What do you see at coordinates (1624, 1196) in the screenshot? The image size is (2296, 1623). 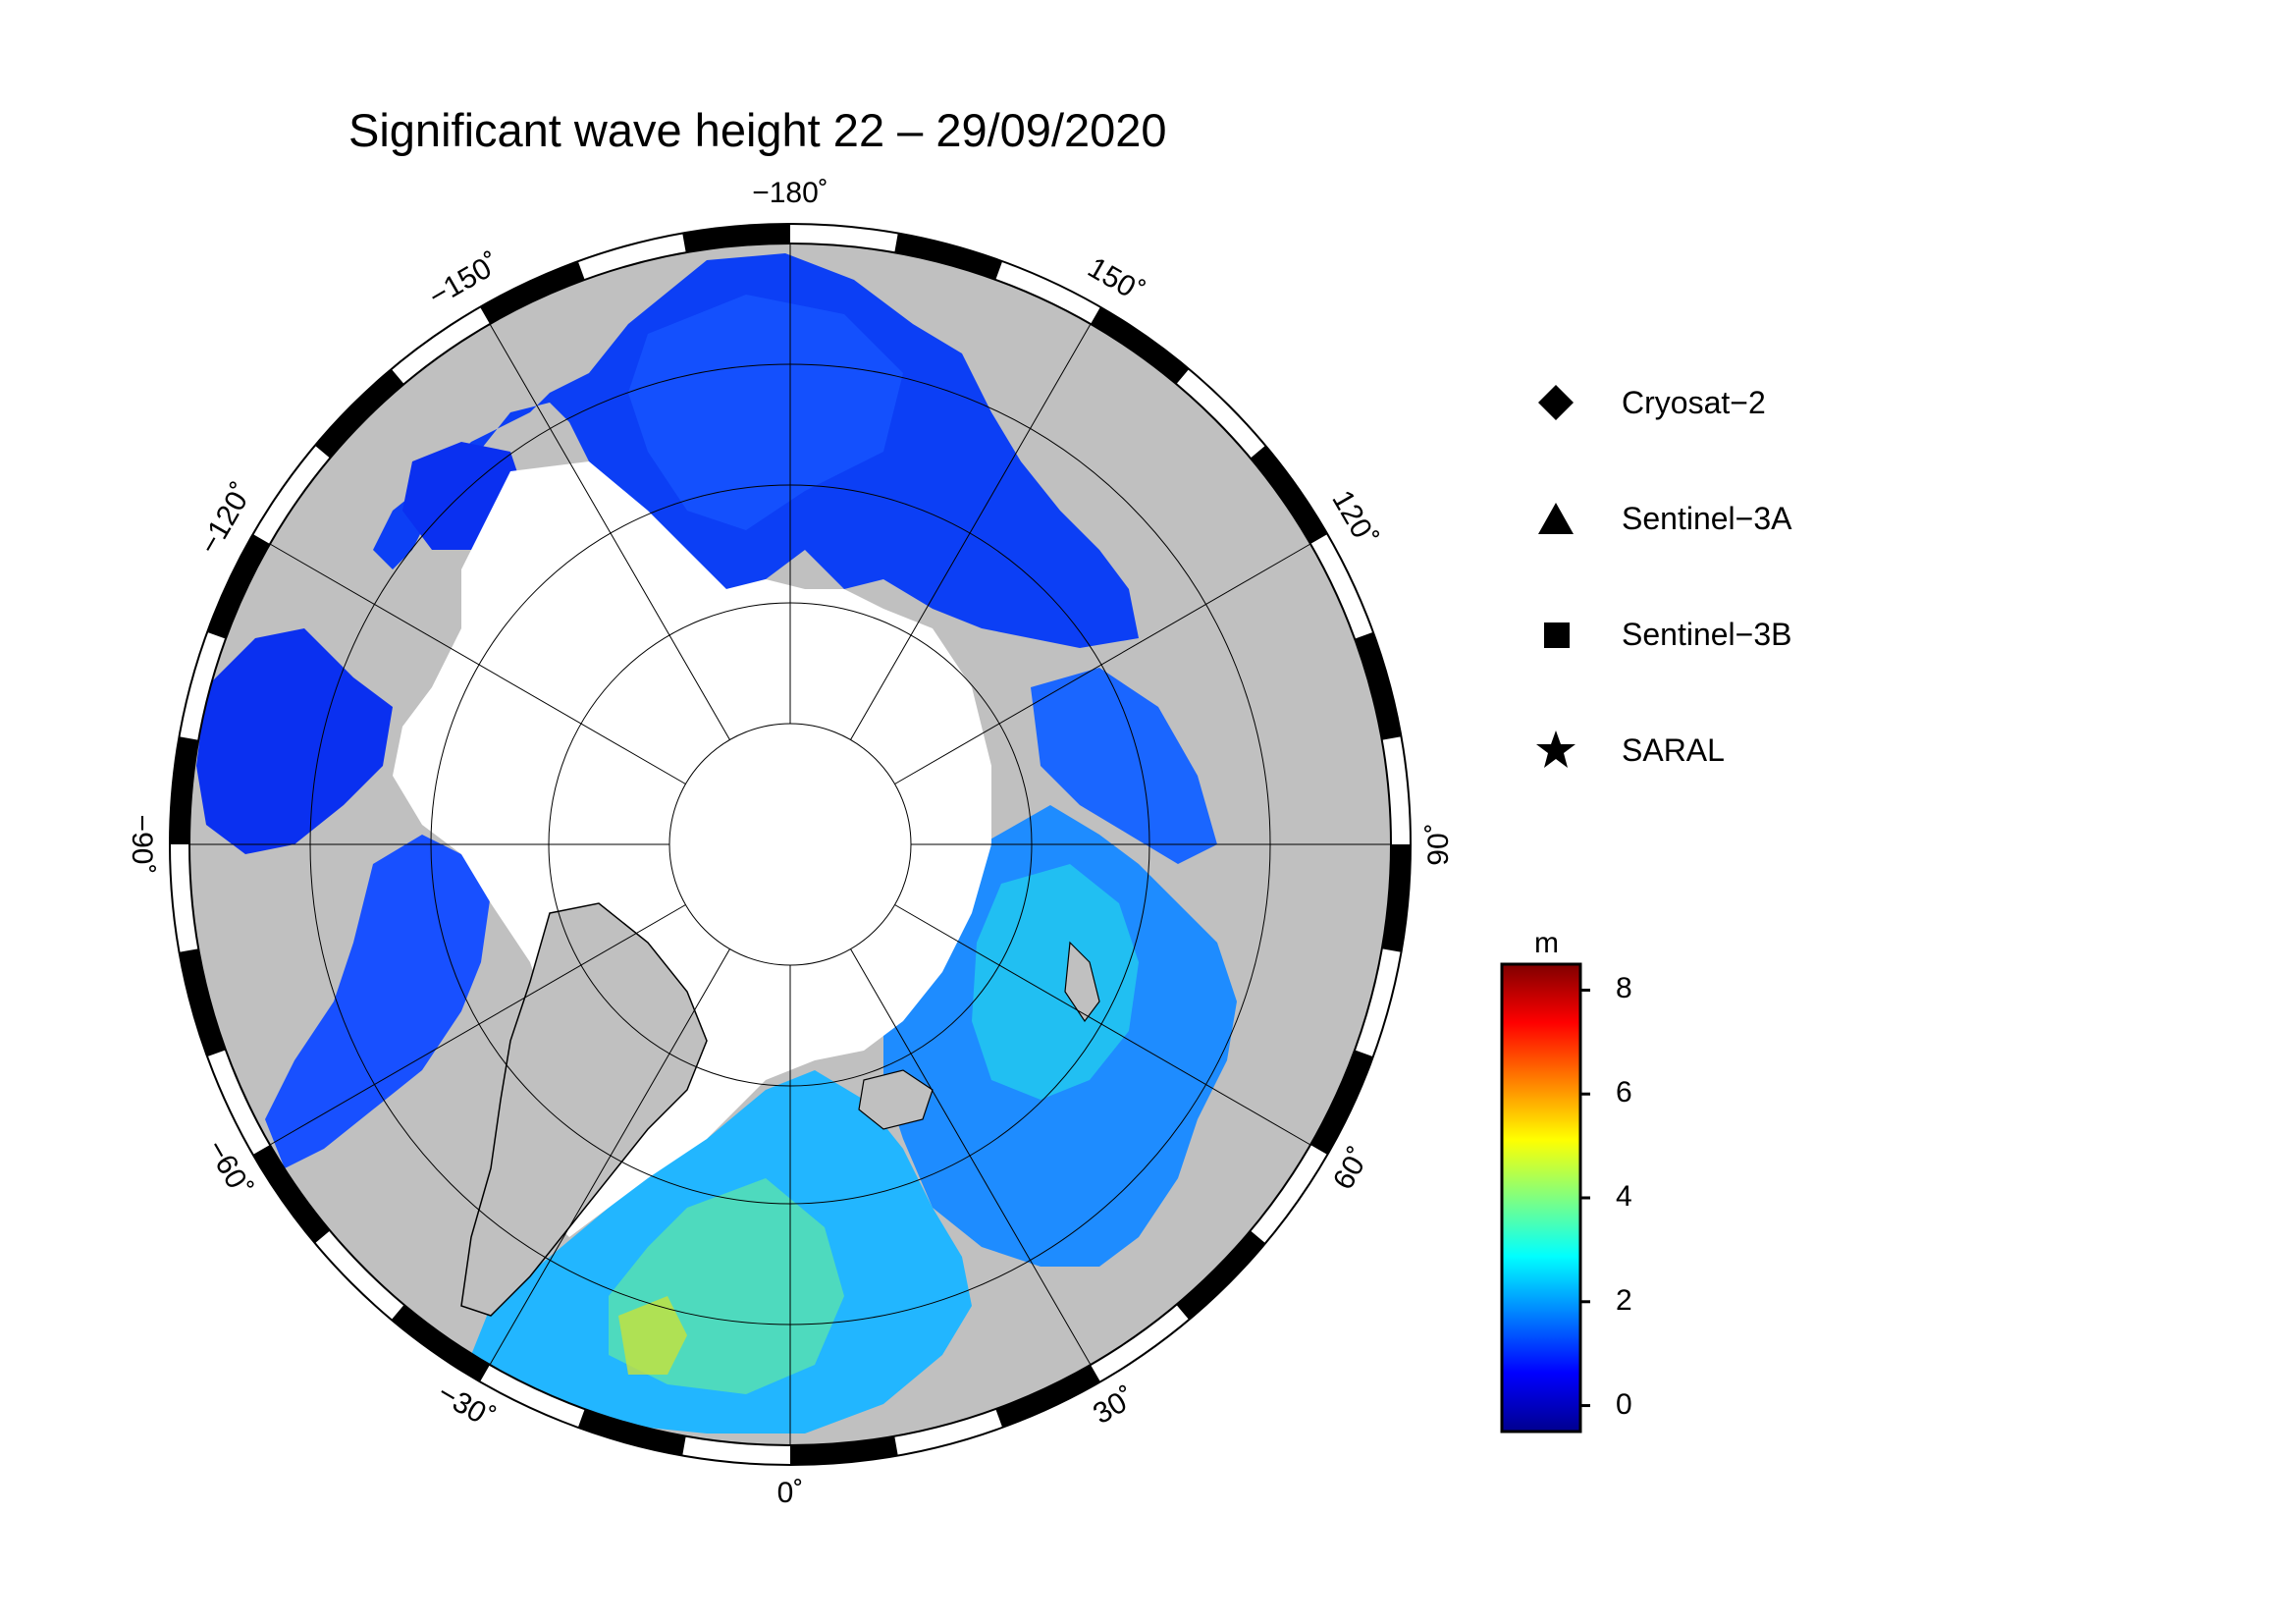 I see `colorbar-tick-label: 4` at bounding box center [1624, 1196].